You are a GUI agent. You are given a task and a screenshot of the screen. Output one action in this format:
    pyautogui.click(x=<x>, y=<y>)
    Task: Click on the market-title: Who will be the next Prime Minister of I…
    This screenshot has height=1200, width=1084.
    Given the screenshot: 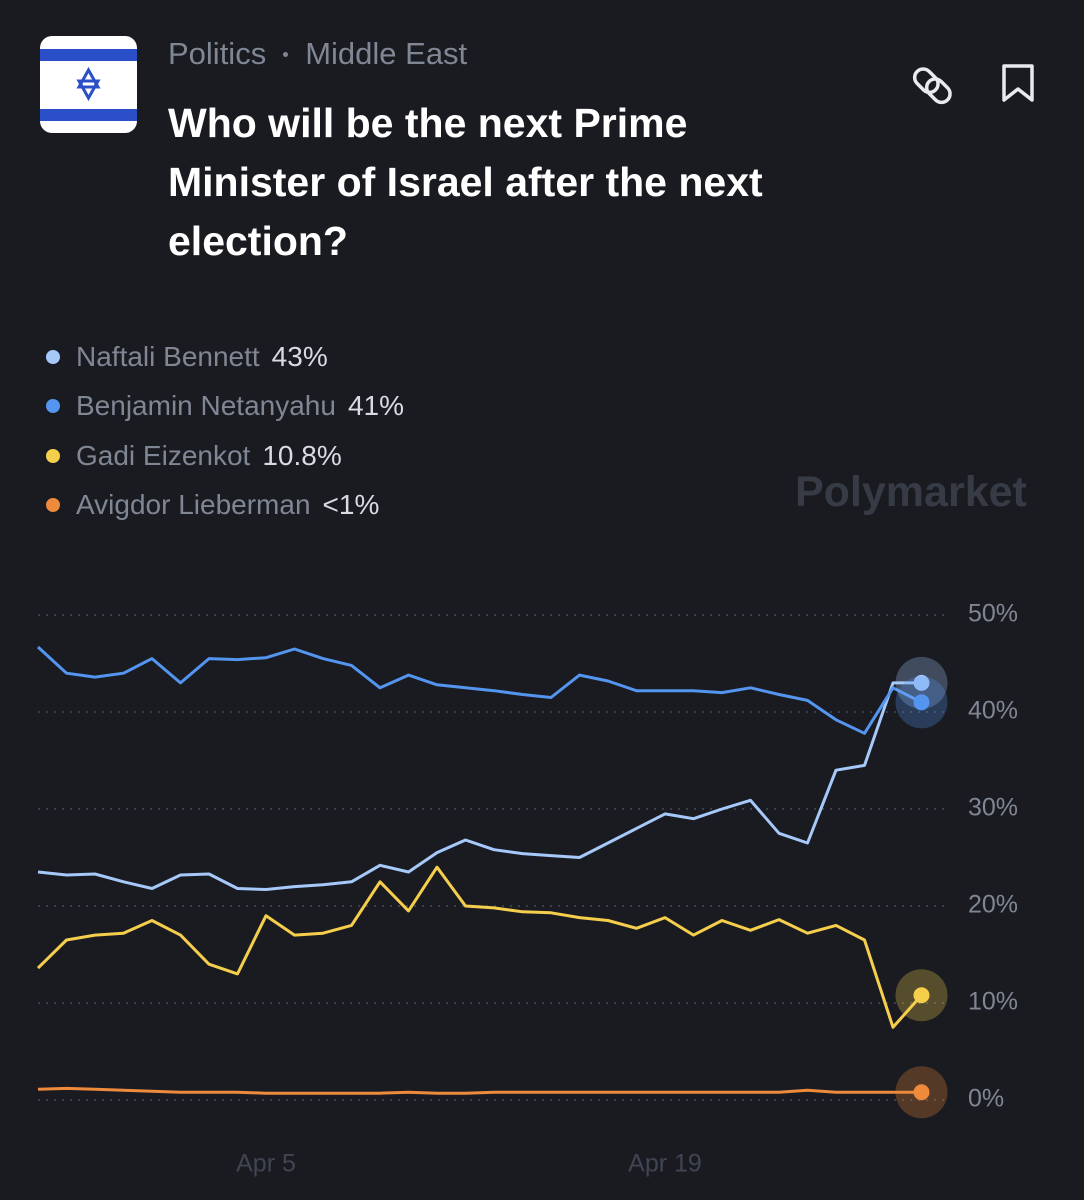 What is the action you would take?
    pyautogui.click(x=465, y=182)
    